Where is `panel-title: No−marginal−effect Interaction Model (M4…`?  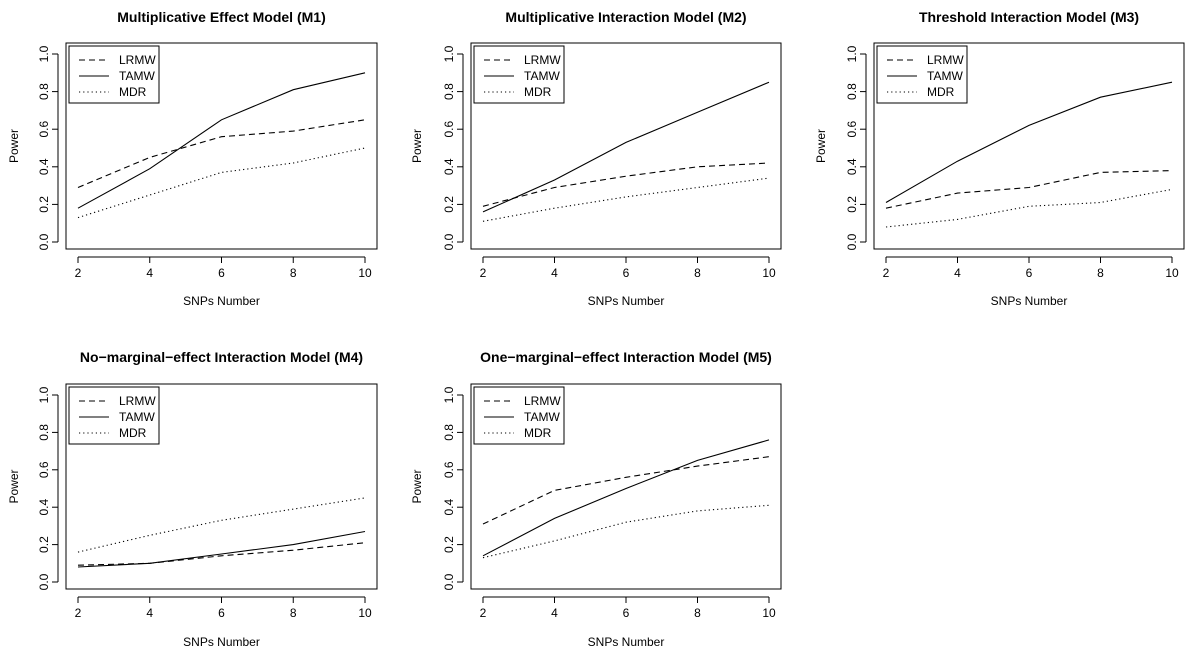 panel-title: No−marginal−effect Interaction Model (M4… is located at coordinates (221, 357).